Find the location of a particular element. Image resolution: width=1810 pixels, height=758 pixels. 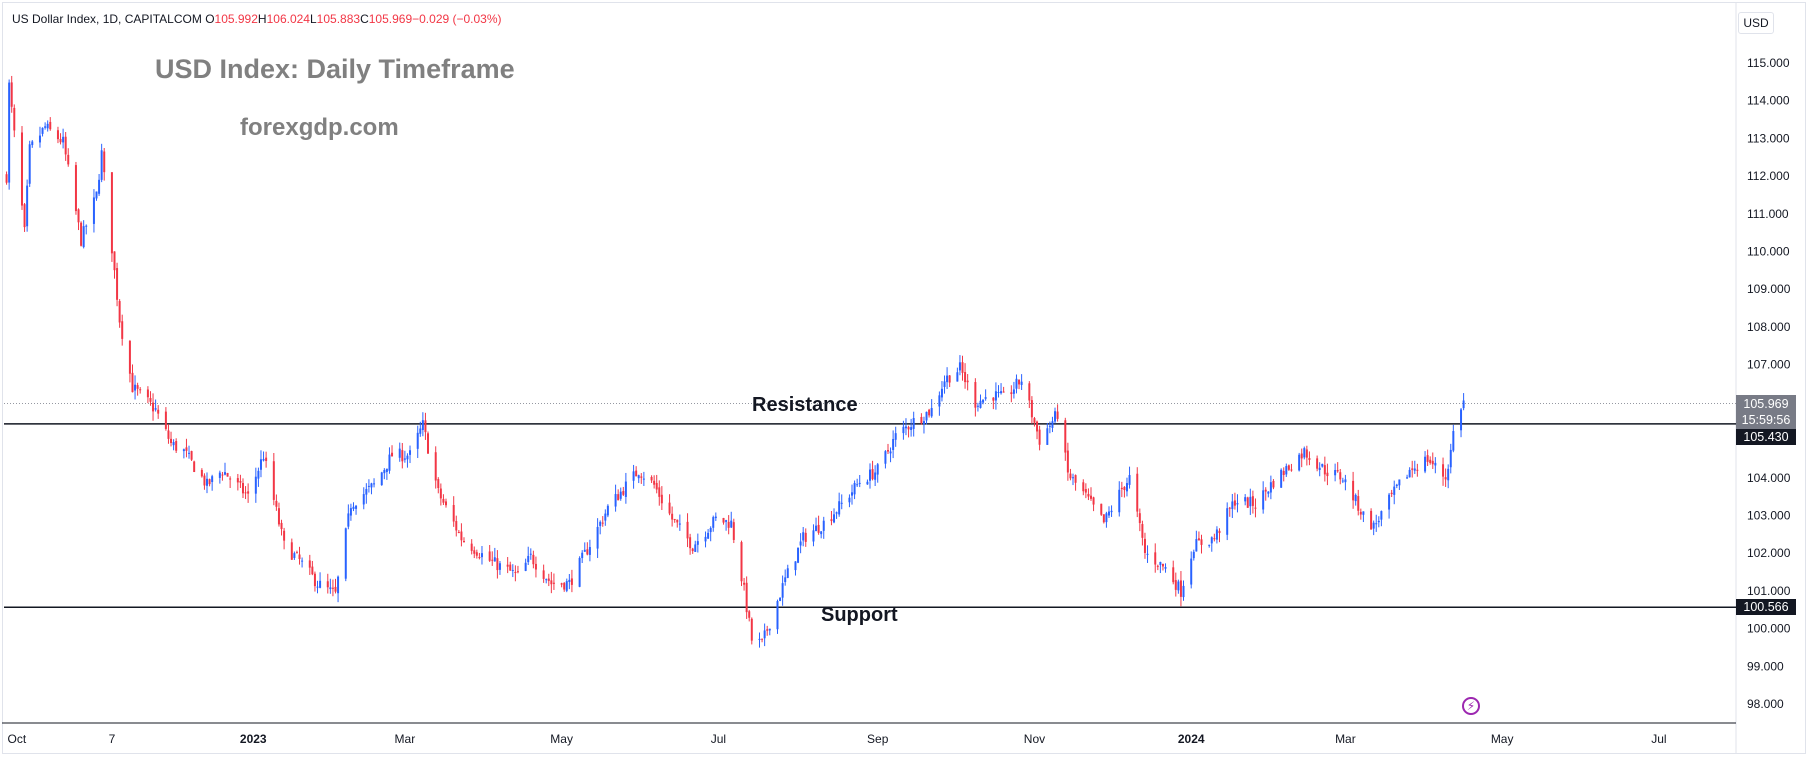

currency-button: USD is located at coordinates (1756, 23).